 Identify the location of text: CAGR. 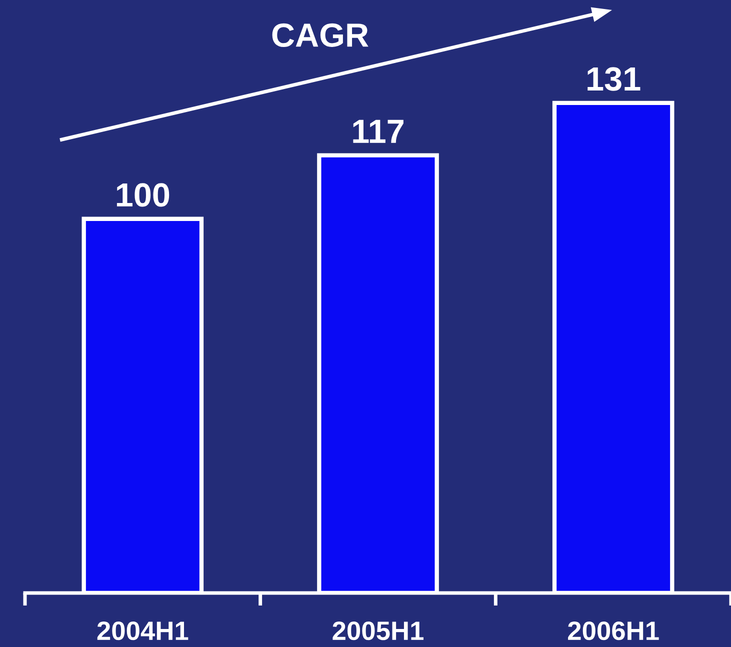
(320, 35).